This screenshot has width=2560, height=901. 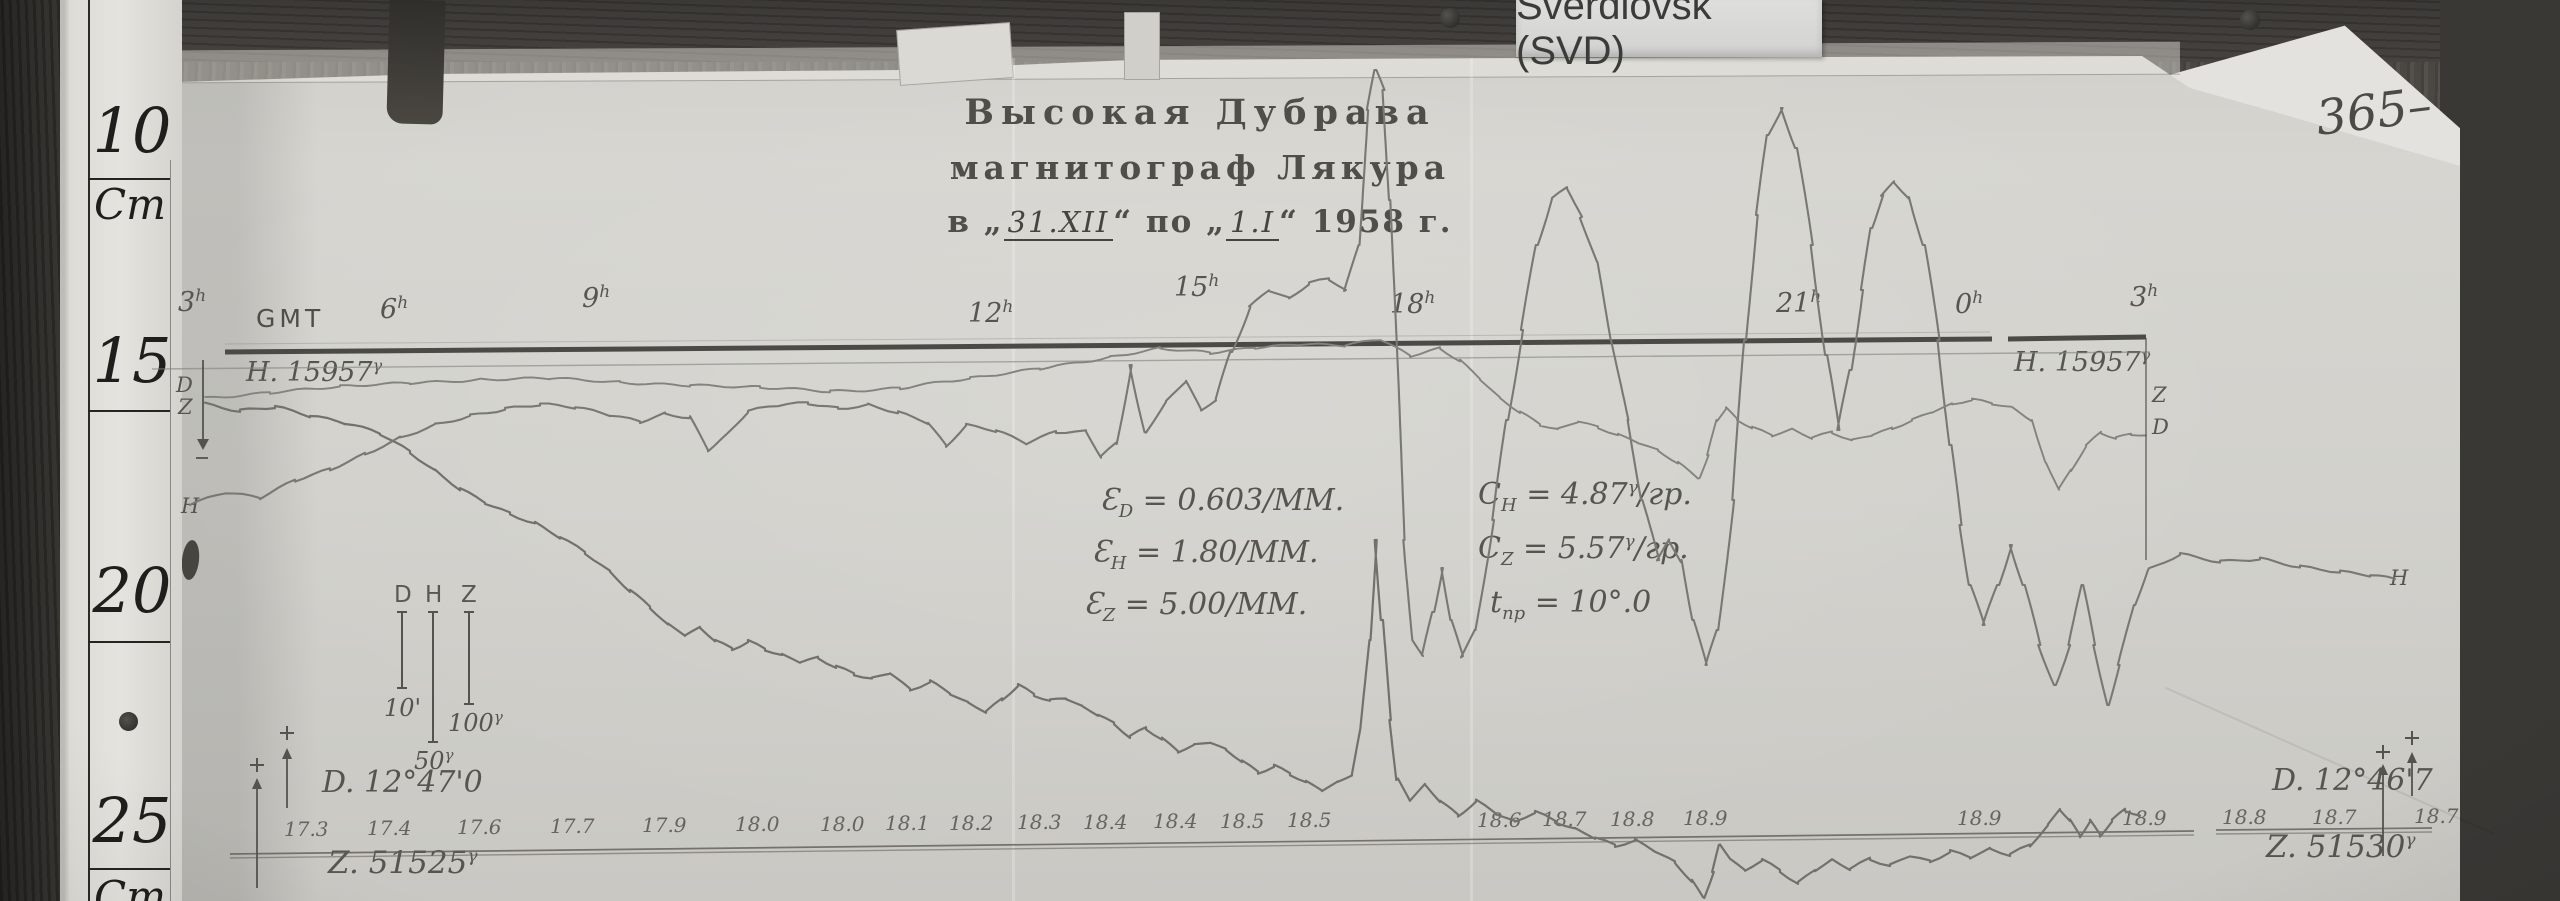 I want to click on date-year: 1958 г., so click(x=1382, y=222).